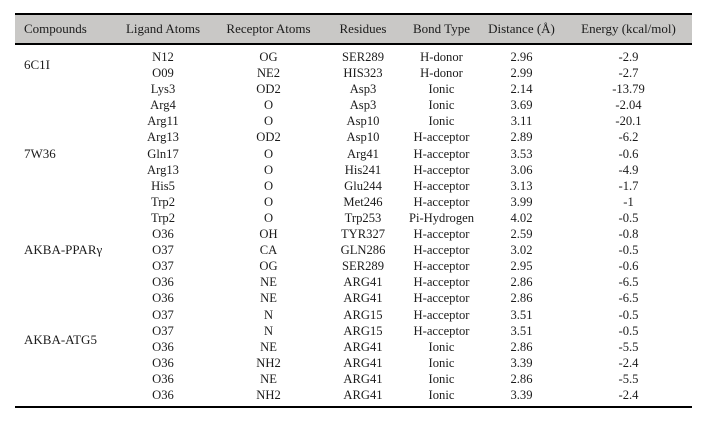  Describe the element at coordinates (363, 217) in the screenshot. I see `residue-cell: Trp253` at that location.